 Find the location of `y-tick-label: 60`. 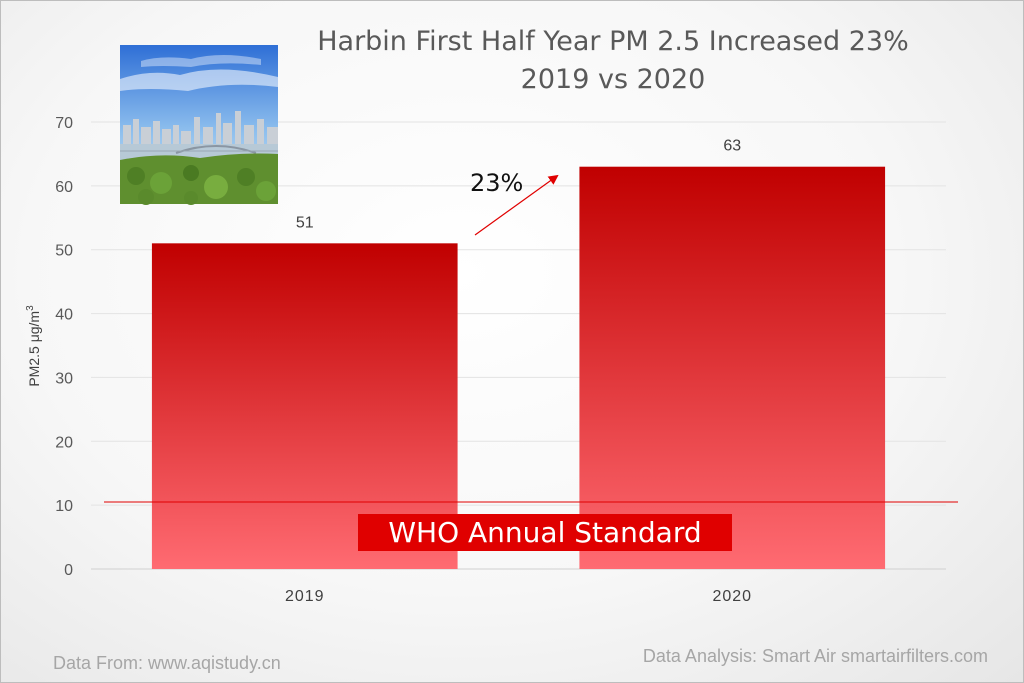

y-tick-label: 60 is located at coordinates (64, 187).